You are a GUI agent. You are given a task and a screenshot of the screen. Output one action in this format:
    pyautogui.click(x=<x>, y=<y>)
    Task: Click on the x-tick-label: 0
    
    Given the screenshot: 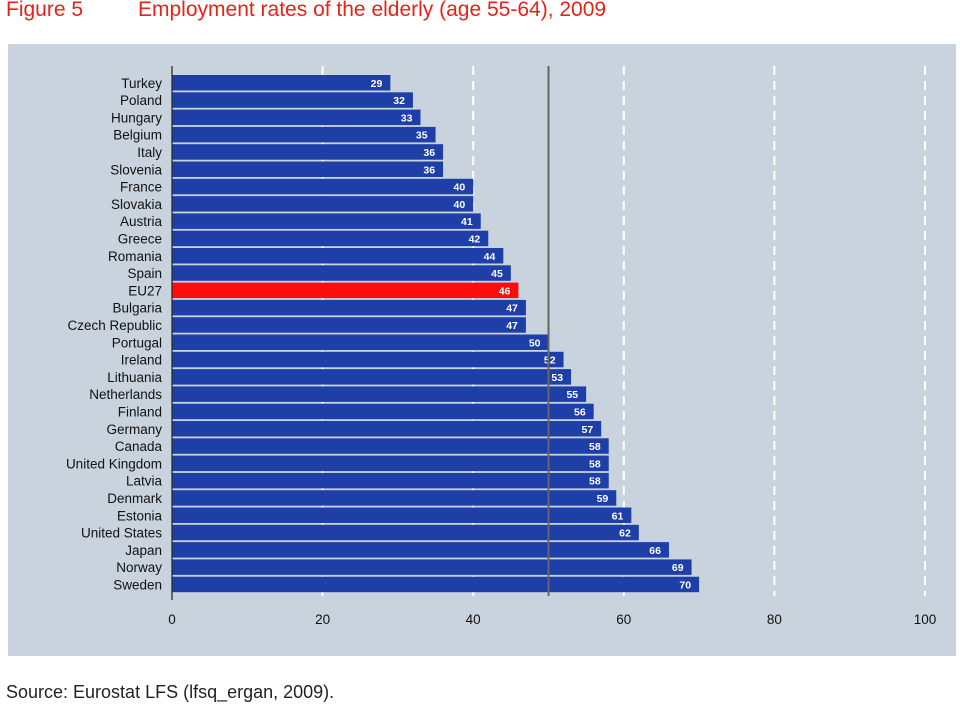 What is the action you would take?
    pyautogui.click(x=172, y=619)
    